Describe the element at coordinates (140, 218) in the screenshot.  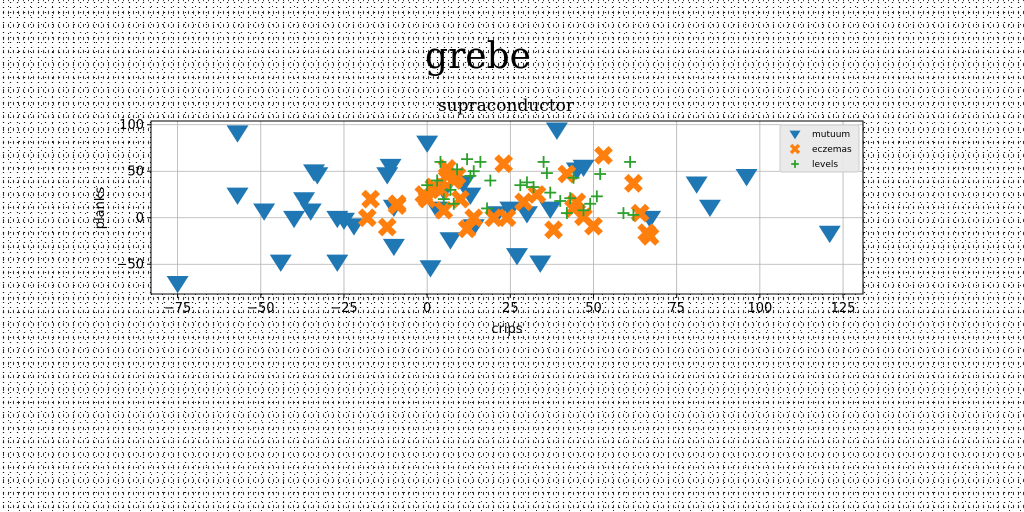
I see `y-tick-label: 0` at that location.